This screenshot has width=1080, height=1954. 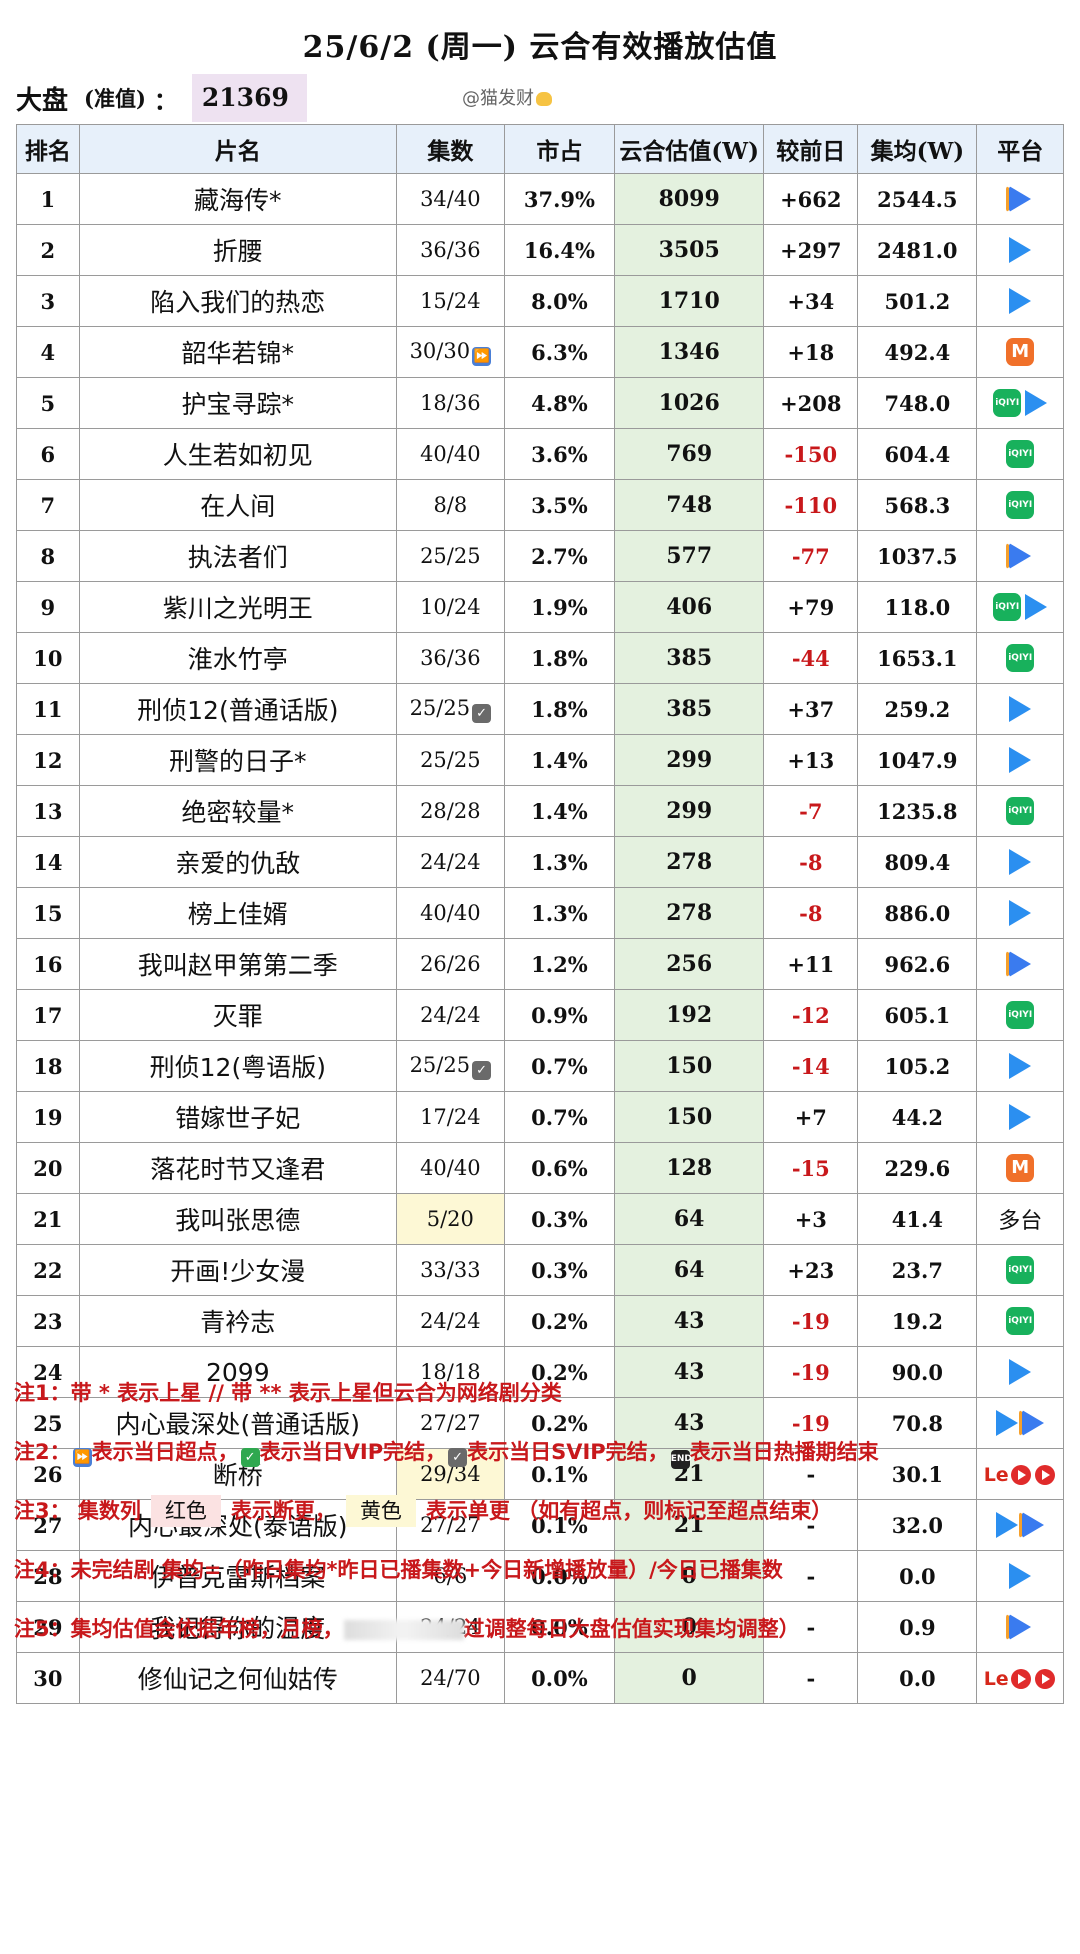 What do you see at coordinates (996, 1678) in the screenshot?
I see `letv-logo: Le` at bounding box center [996, 1678].